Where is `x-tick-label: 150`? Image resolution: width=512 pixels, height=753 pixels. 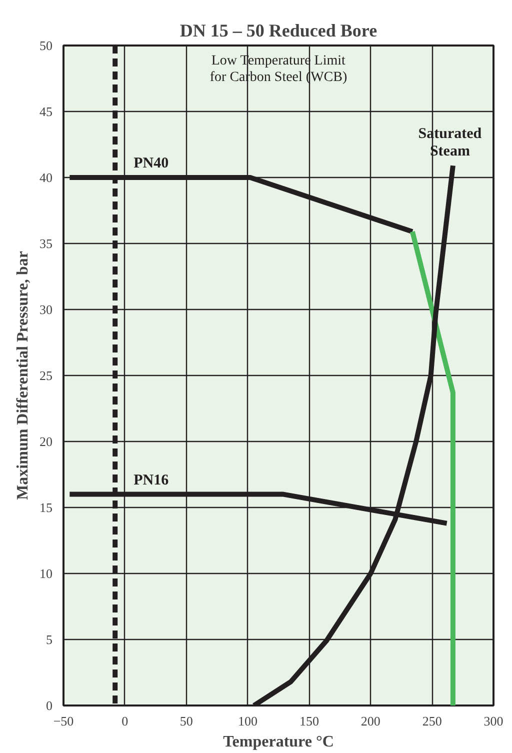
x-tick-label: 150 is located at coordinates (309, 721).